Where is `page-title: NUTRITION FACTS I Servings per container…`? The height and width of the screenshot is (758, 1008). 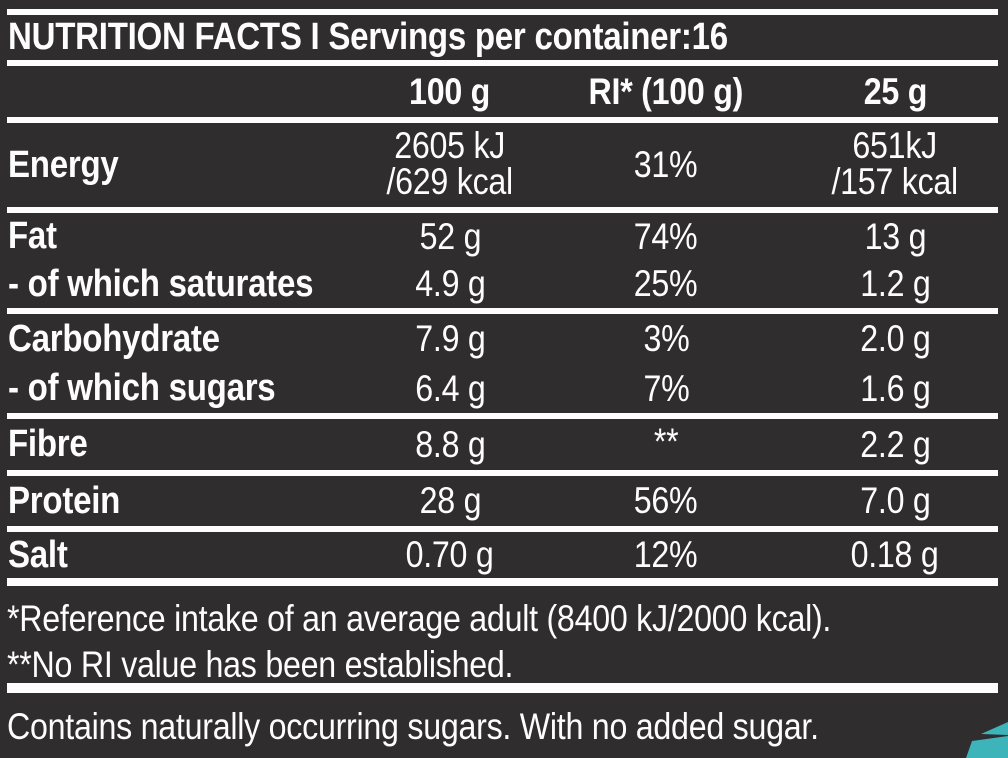 page-title: NUTRITION FACTS I Servings per container… is located at coordinates (368, 37).